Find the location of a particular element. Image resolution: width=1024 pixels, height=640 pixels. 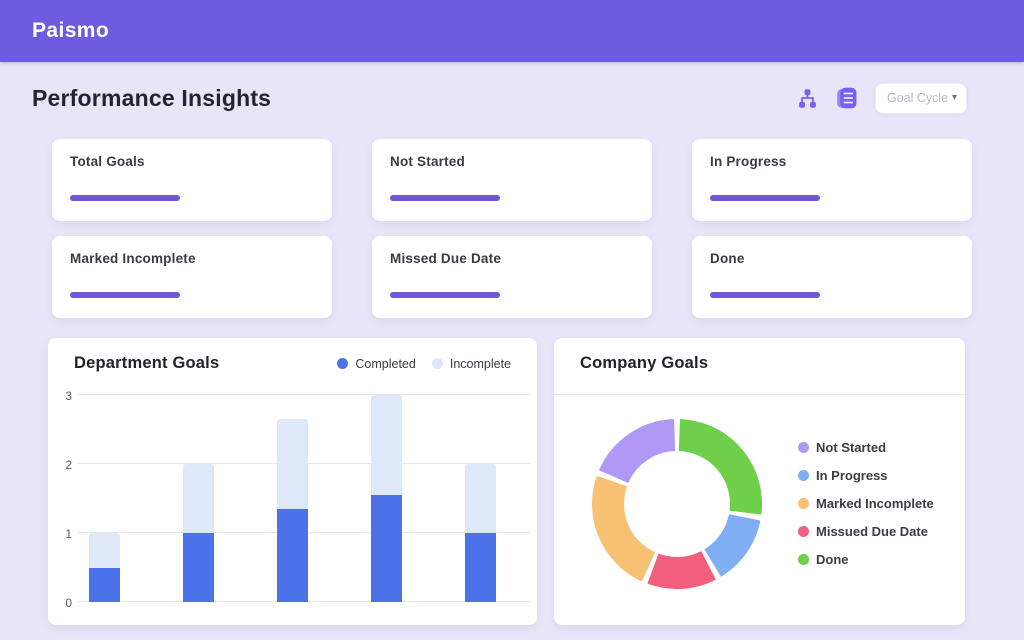

stat-card-marked-incomplete: Marked Incomplete is located at coordinates (192, 277).